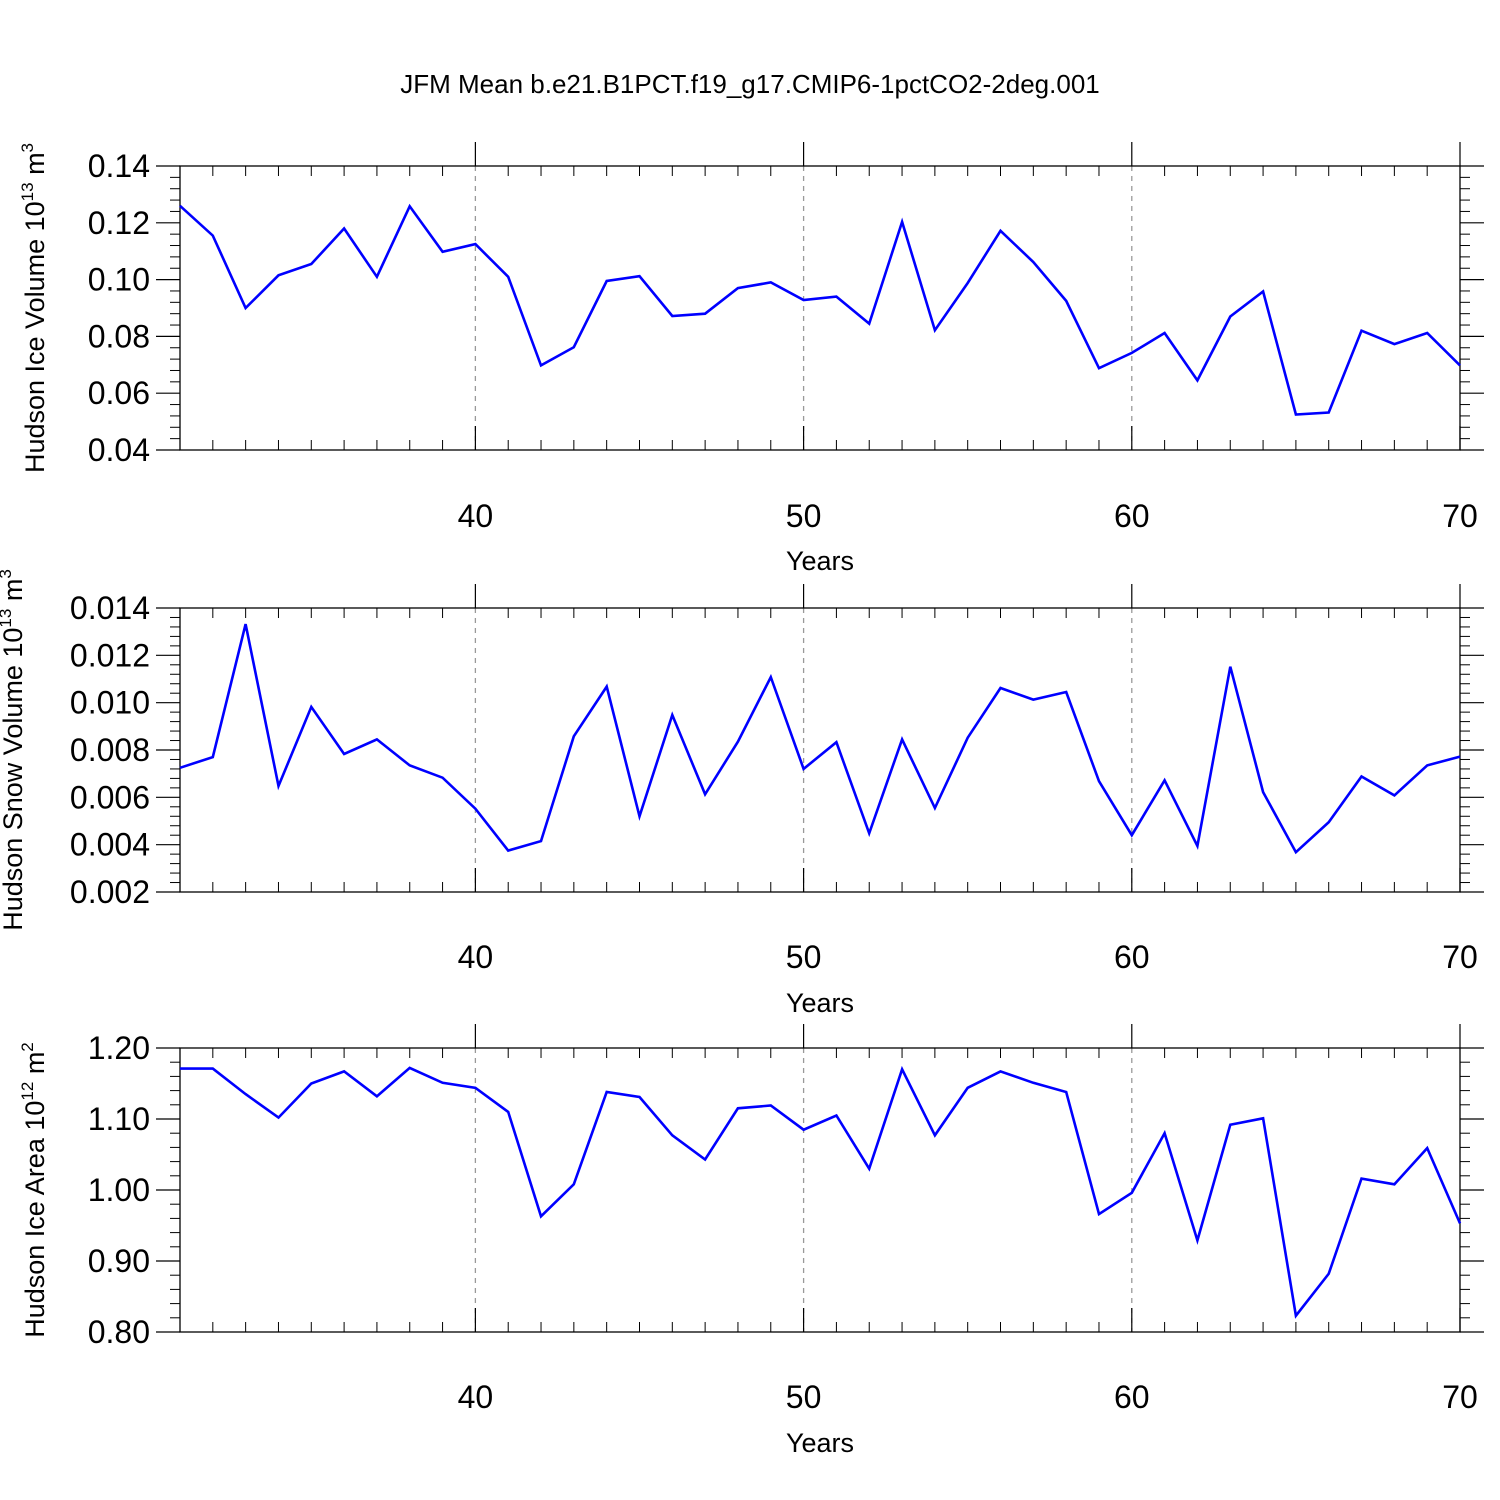 The height and width of the screenshot is (1500, 1500). I want to click on y-axis-label-superscript: 2, so click(27, 1046).